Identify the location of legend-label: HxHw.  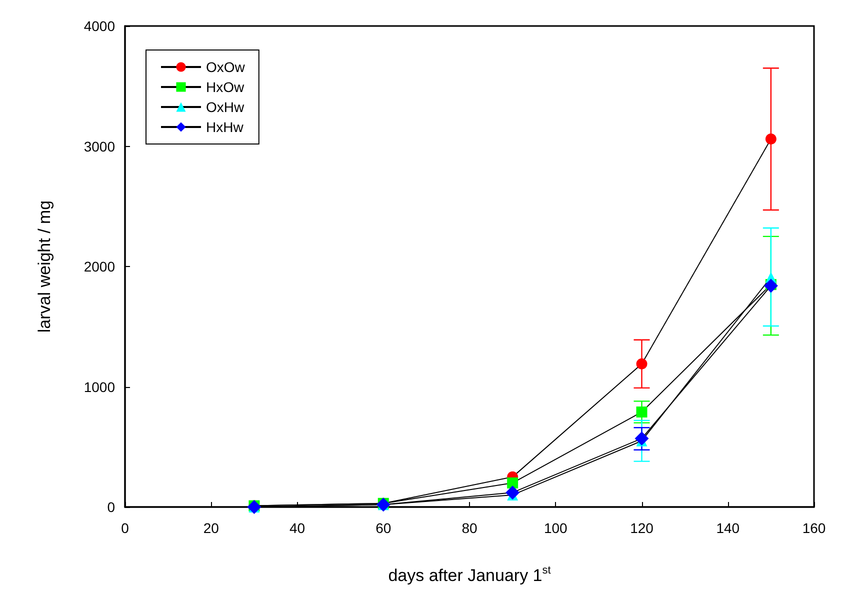
(225, 127).